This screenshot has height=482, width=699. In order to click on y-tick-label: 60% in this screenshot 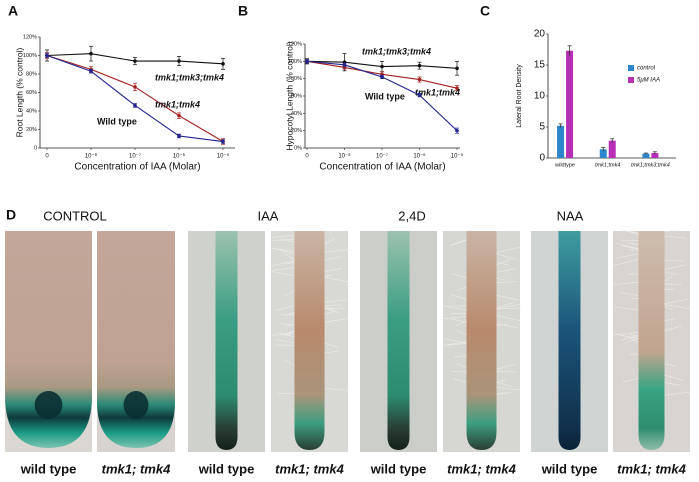, I will do `click(296, 96)`.